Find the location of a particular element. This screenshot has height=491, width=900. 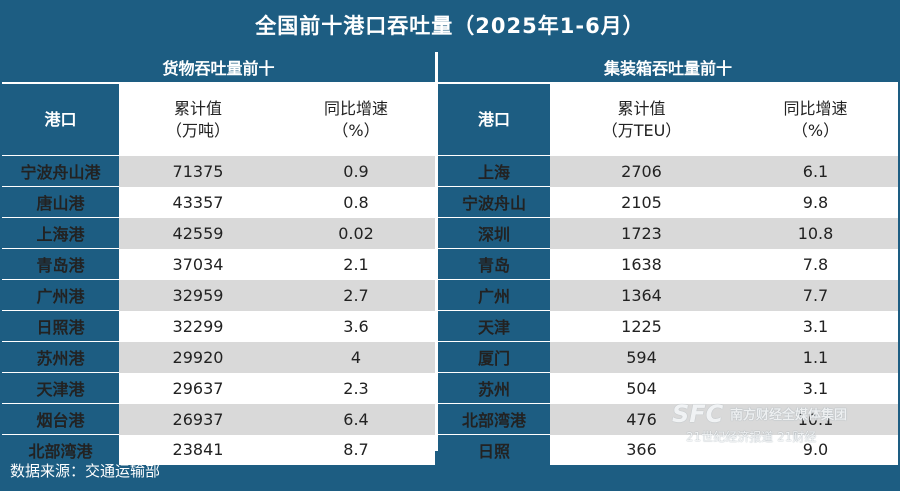

yoy-growth: 0.8 is located at coordinates (356, 202).